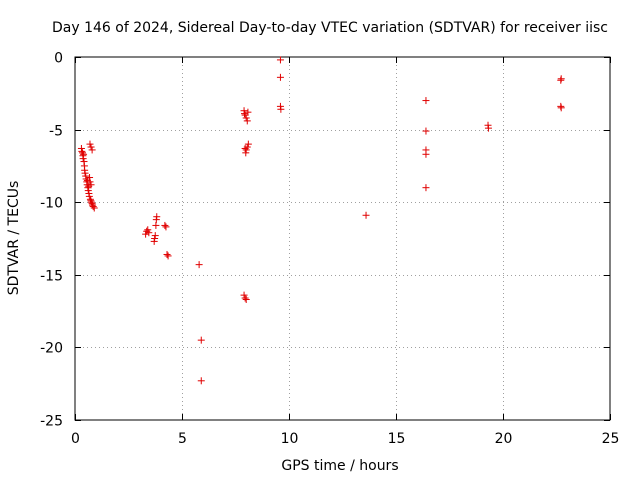 Image resolution: width=640 pixels, height=480 pixels. I want to click on y-tick-label: -15, so click(51, 277).